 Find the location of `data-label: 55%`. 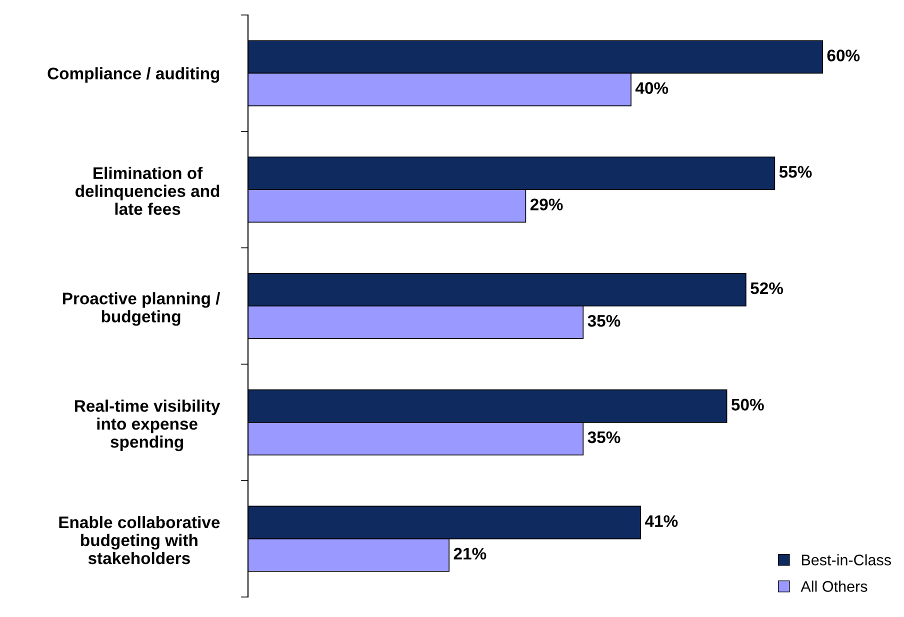

data-label: 55% is located at coordinates (795, 172).